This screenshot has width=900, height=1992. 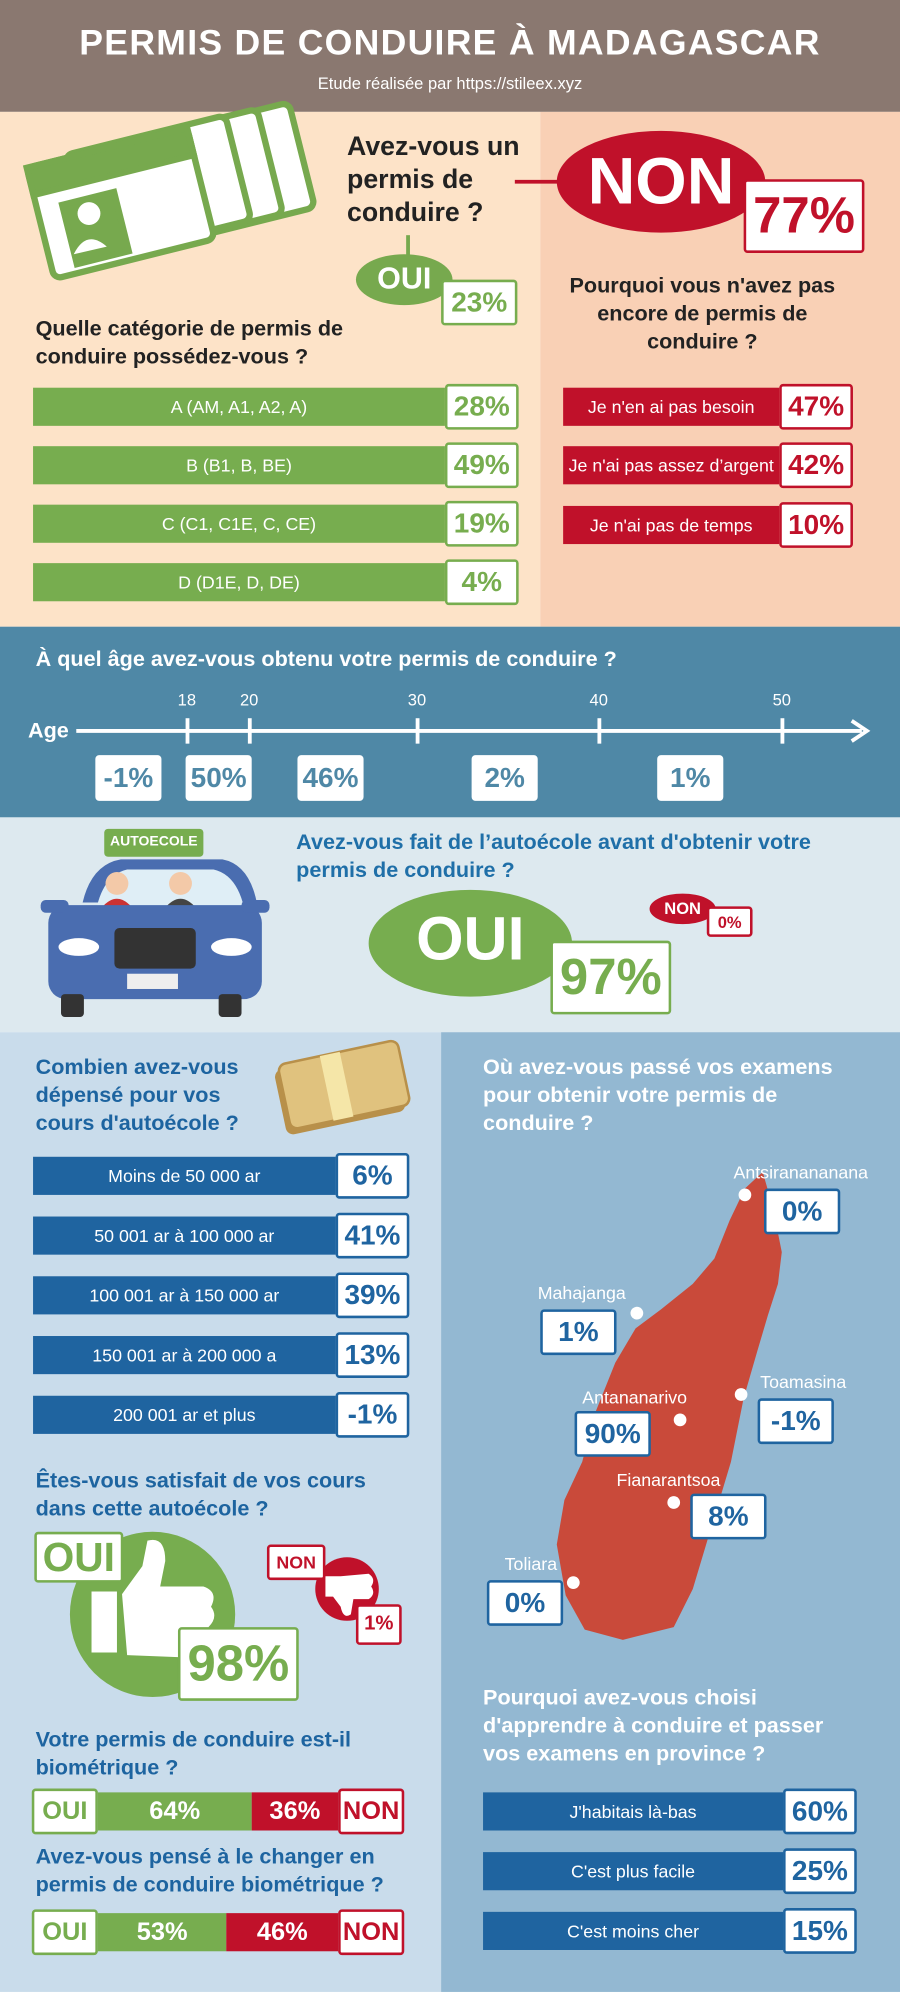 I want to click on bar-label: Je n'en ai pas besoin, so click(x=671, y=406).